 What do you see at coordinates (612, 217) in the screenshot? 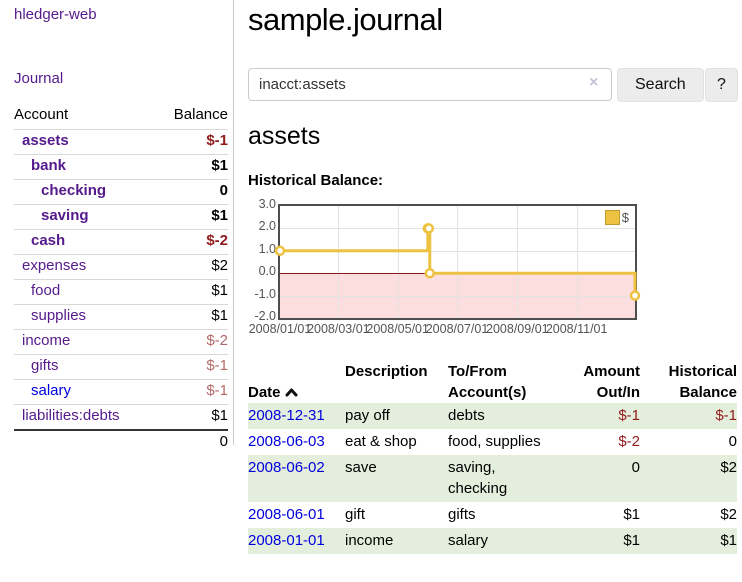
I see `legend-swatch` at bounding box center [612, 217].